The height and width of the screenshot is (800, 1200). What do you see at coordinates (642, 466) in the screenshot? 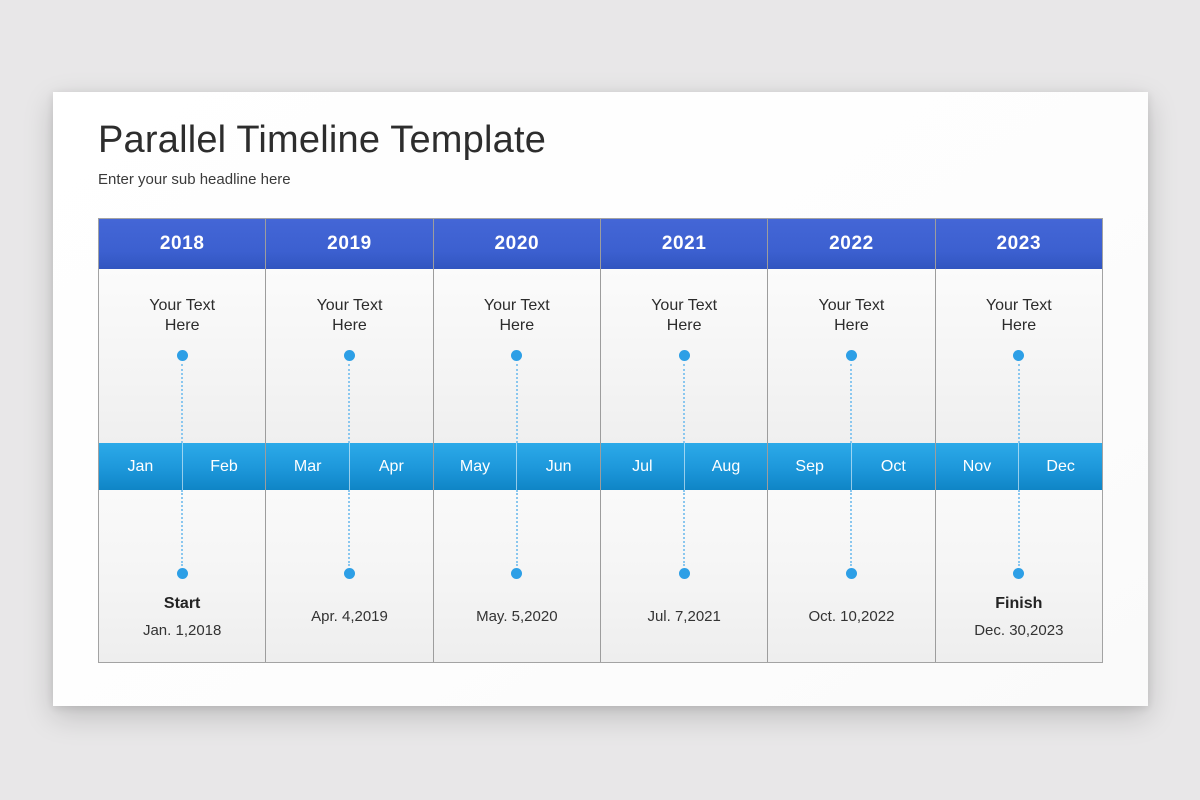
I see `month-cell: Jul` at bounding box center [642, 466].